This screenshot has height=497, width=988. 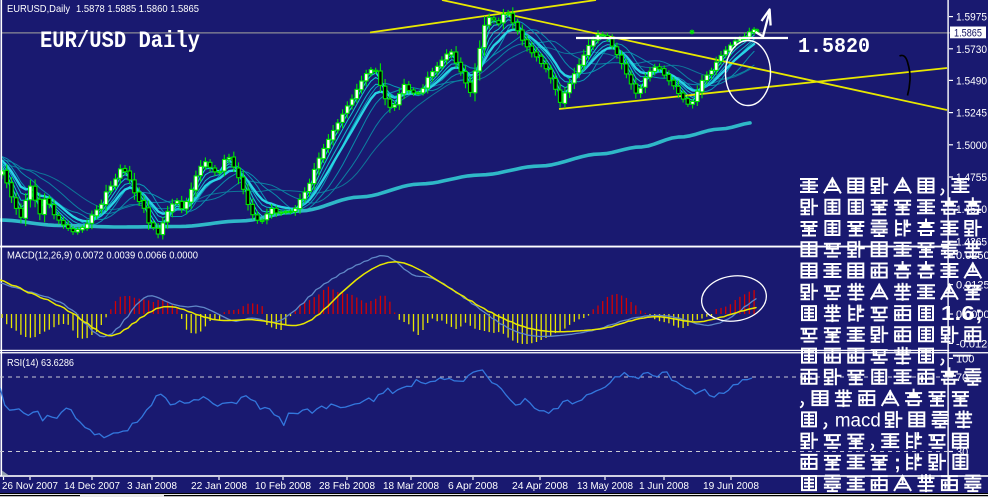 What do you see at coordinates (971, 18) in the screenshot?
I see `svg-text: 1.5975` at bounding box center [971, 18].